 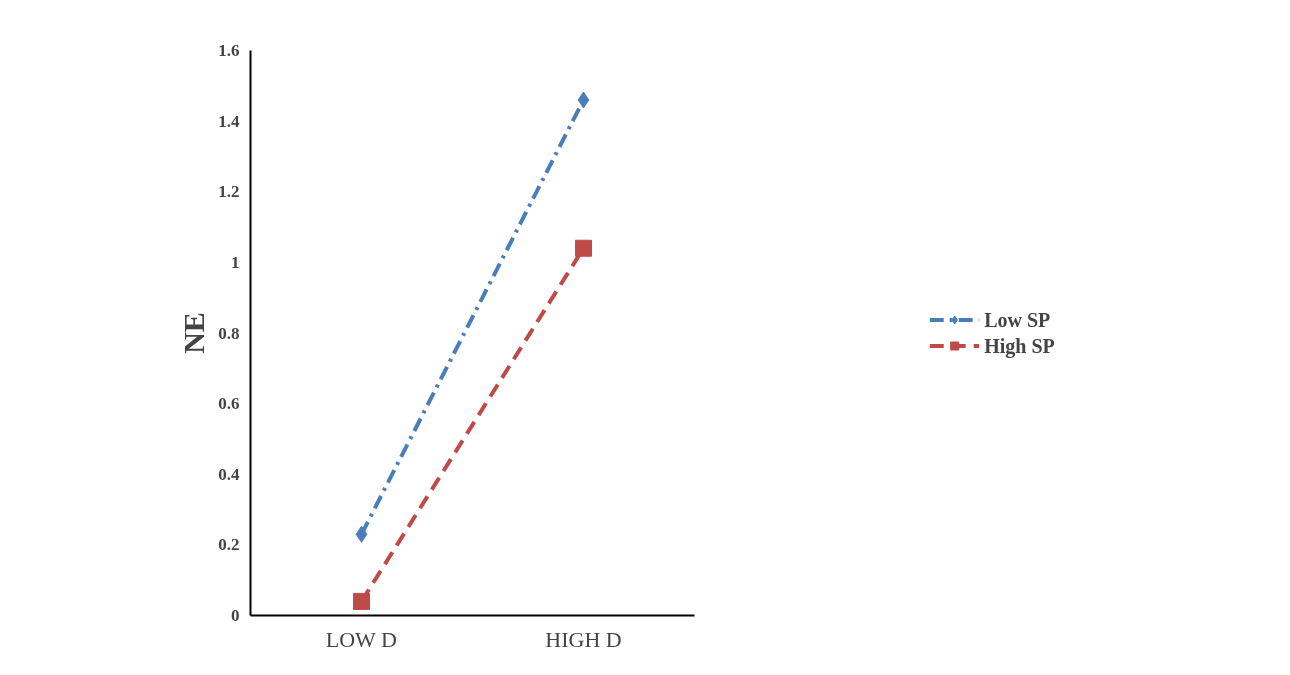 I want to click on y-tick-label: 0.6, so click(x=229, y=404).